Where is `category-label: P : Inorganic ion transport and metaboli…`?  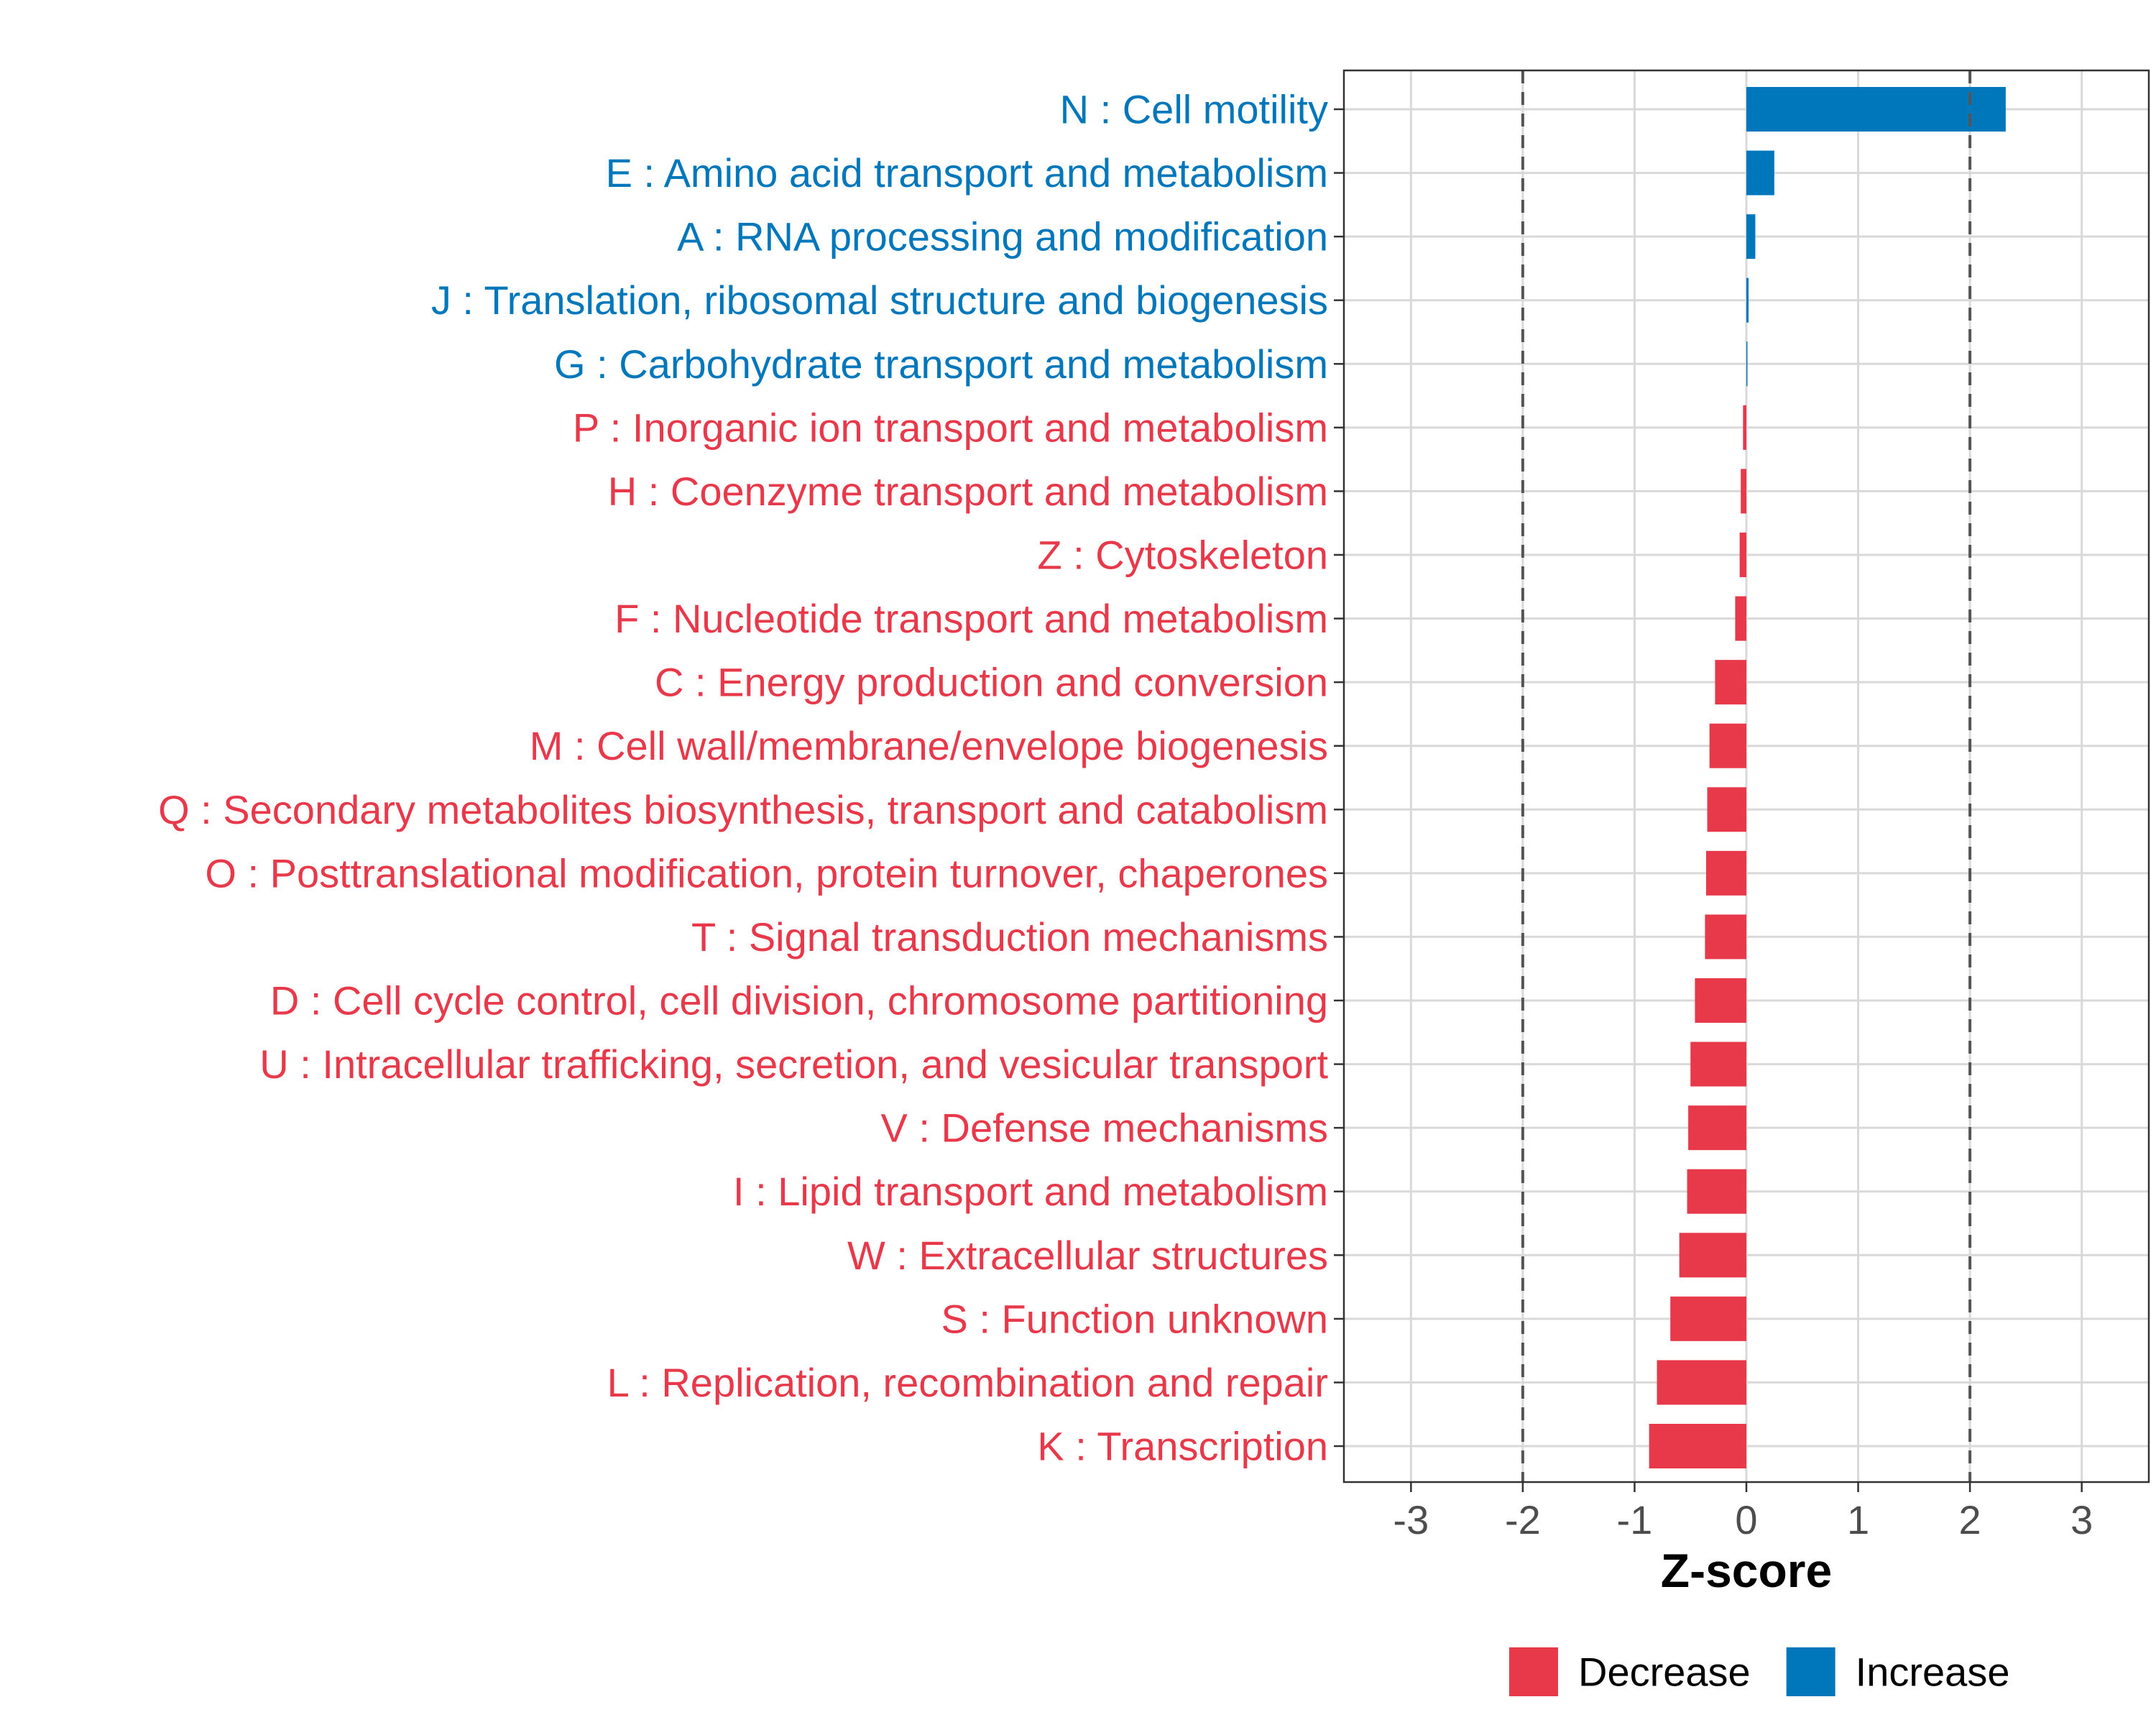 category-label: P : Inorganic ion transport and metaboli… is located at coordinates (951, 427).